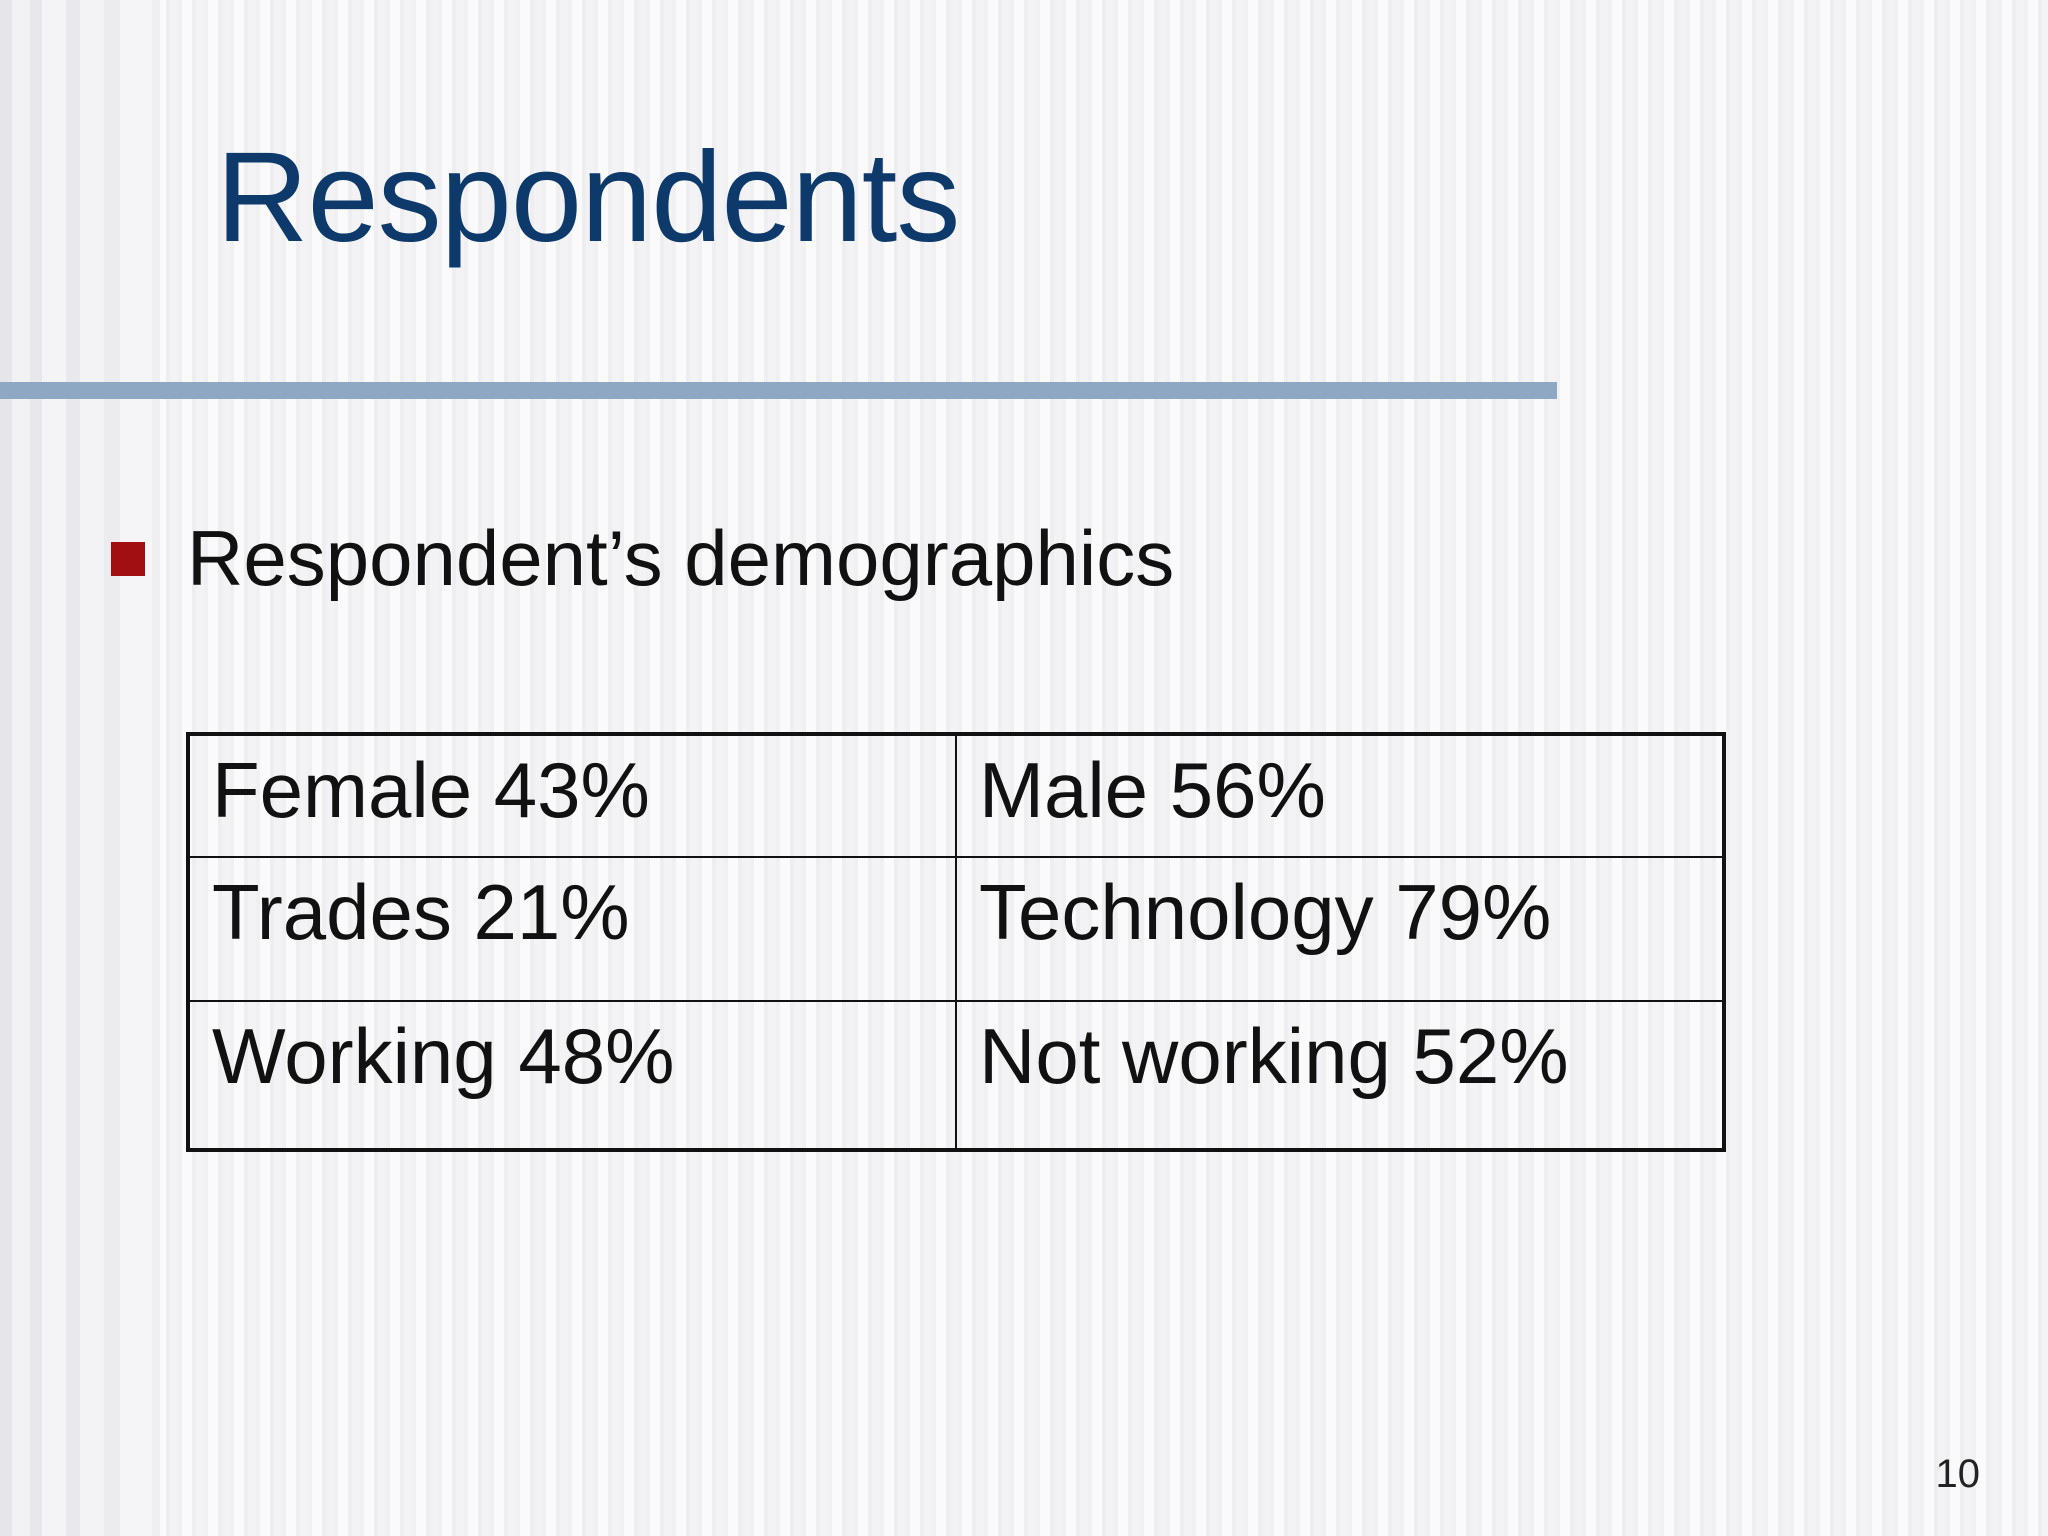 The height and width of the screenshot is (1536, 2048). I want to click on table-row: Female 43% Male 56%, so click(956, 795).